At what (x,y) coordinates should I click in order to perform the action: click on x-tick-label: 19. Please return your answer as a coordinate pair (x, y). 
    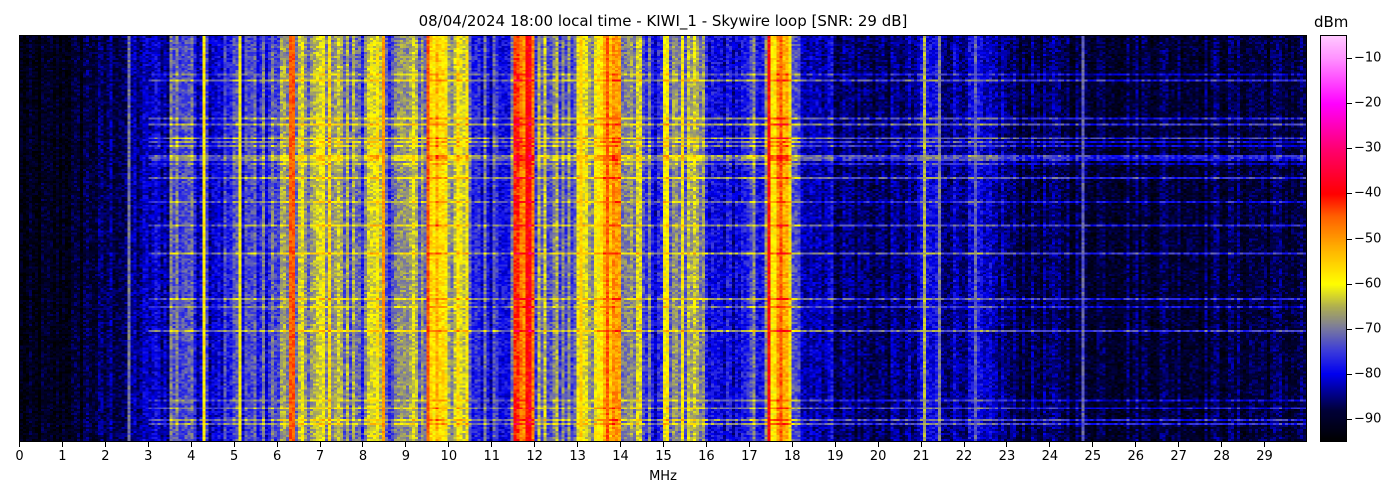
    Looking at the image, I should click on (835, 456).